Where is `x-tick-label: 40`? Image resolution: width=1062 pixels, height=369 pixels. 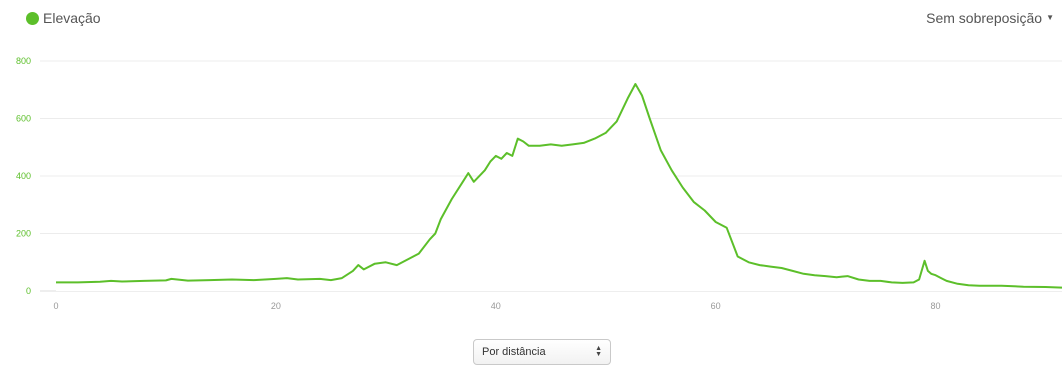
x-tick-label: 40 is located at coordinates (496, 306).